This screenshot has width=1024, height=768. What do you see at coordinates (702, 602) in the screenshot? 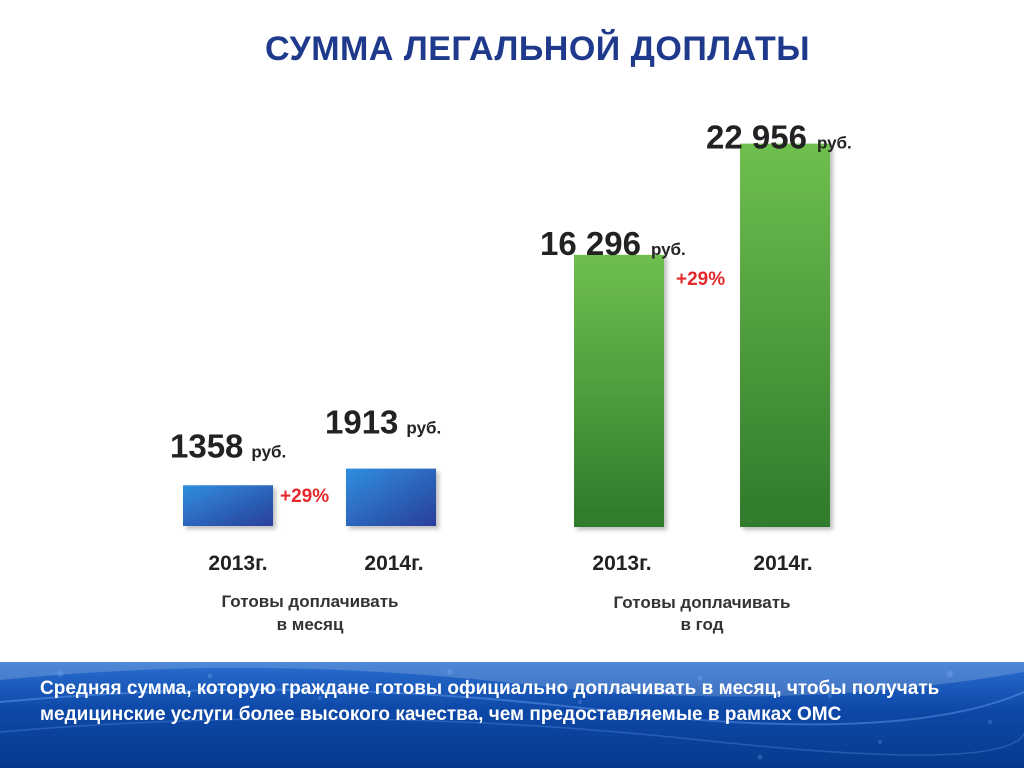
I see `yearly-group-caption-line-1: Готовы доплачивать` at bounding box center [702, 602].